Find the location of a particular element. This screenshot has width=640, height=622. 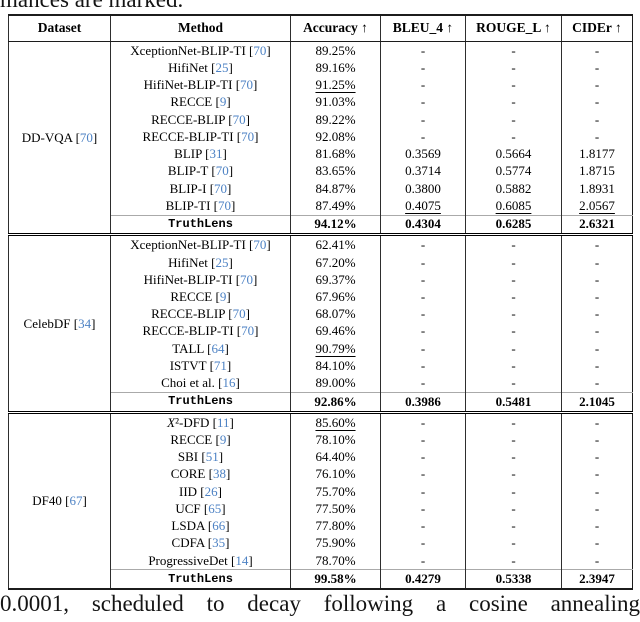

metric-value: 0.5882 is located at coordinates (513, 188).